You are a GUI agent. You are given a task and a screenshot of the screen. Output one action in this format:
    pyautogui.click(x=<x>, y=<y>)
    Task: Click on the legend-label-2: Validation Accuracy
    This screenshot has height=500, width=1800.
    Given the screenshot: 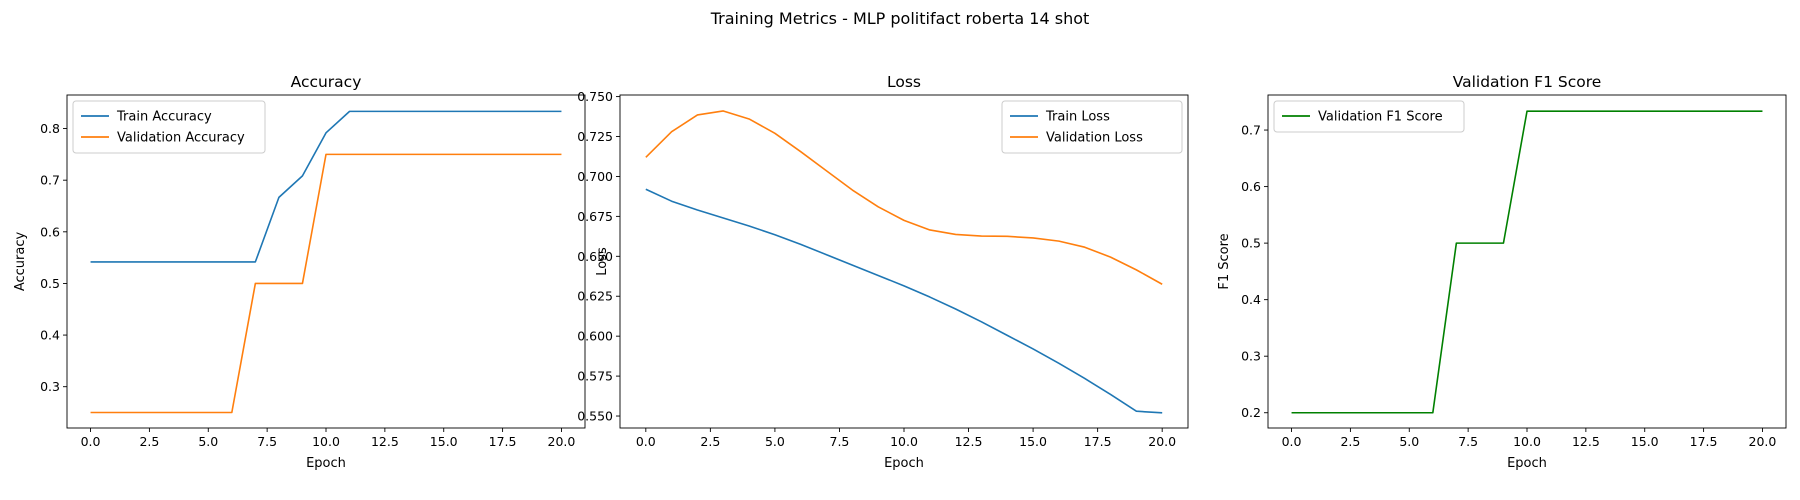 What is the action you would take?
    pyautogui.click(x=181, y=138)
    